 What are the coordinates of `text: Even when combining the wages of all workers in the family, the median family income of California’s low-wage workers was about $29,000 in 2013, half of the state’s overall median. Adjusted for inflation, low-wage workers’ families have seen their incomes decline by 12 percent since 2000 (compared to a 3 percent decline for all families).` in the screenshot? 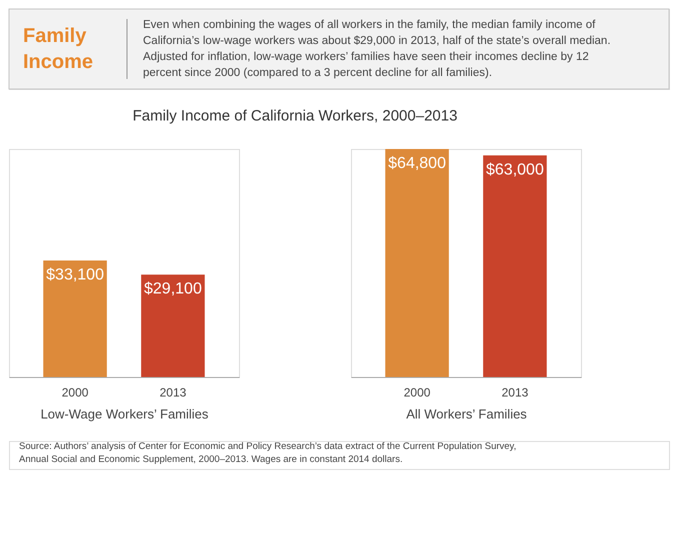 It's located at (377, 49).